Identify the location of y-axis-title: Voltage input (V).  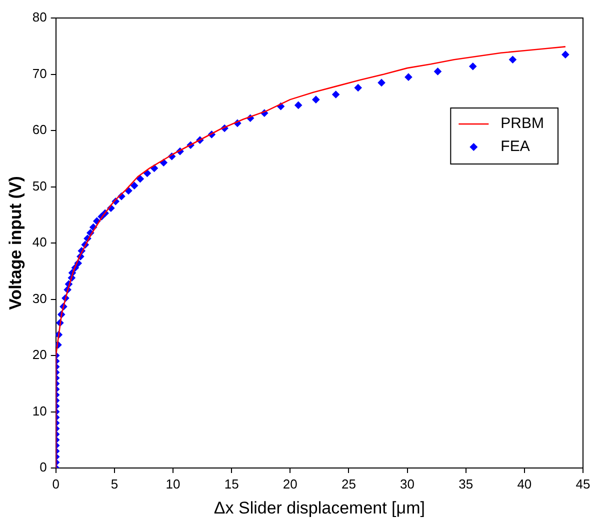
(15, 243).